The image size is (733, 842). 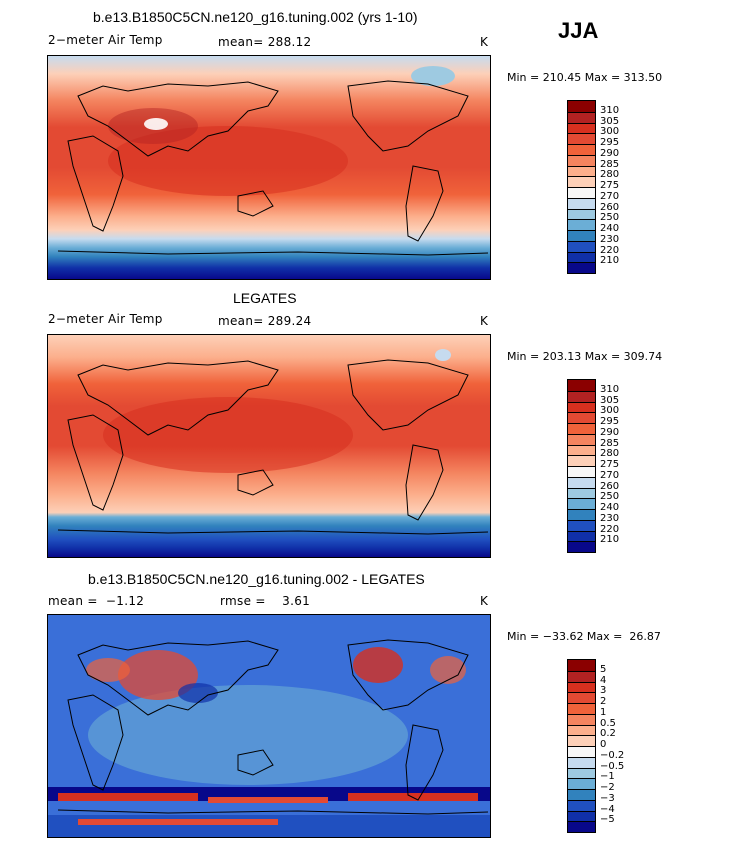 What do you see at coordinates (96, 601) in the screenshot?
I see `panel-3-mean-label: mean = −1.12` at bounding box center [96, 601].